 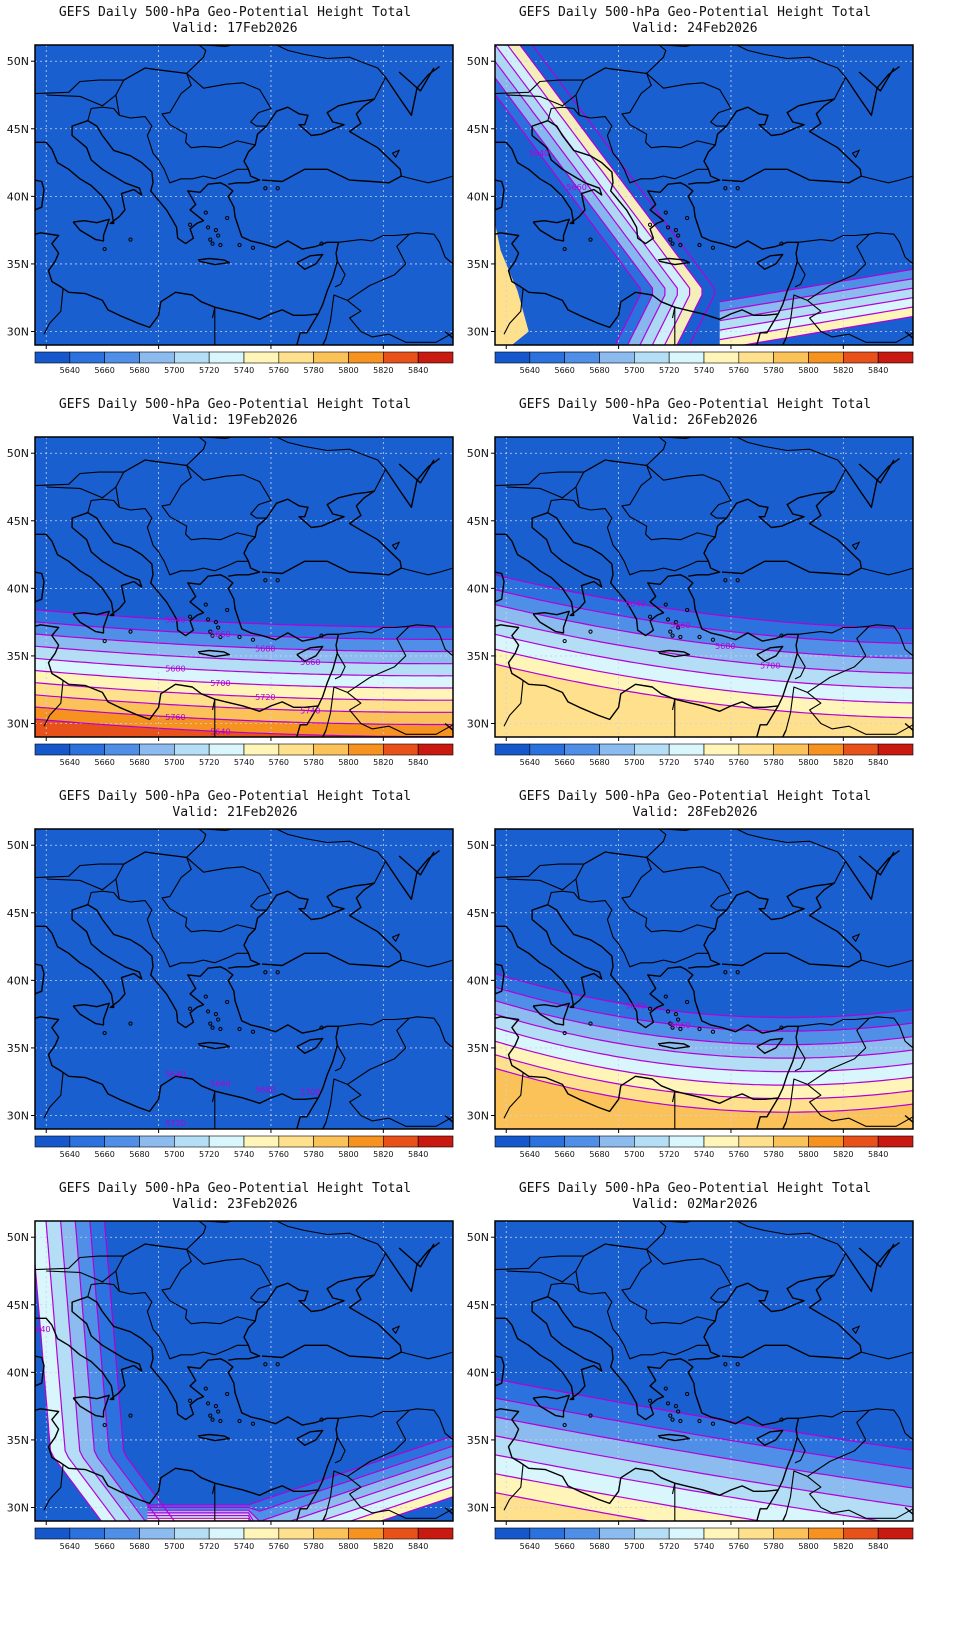 I want to click on colorbar-label: 5660, so click(x=564, y=1546).